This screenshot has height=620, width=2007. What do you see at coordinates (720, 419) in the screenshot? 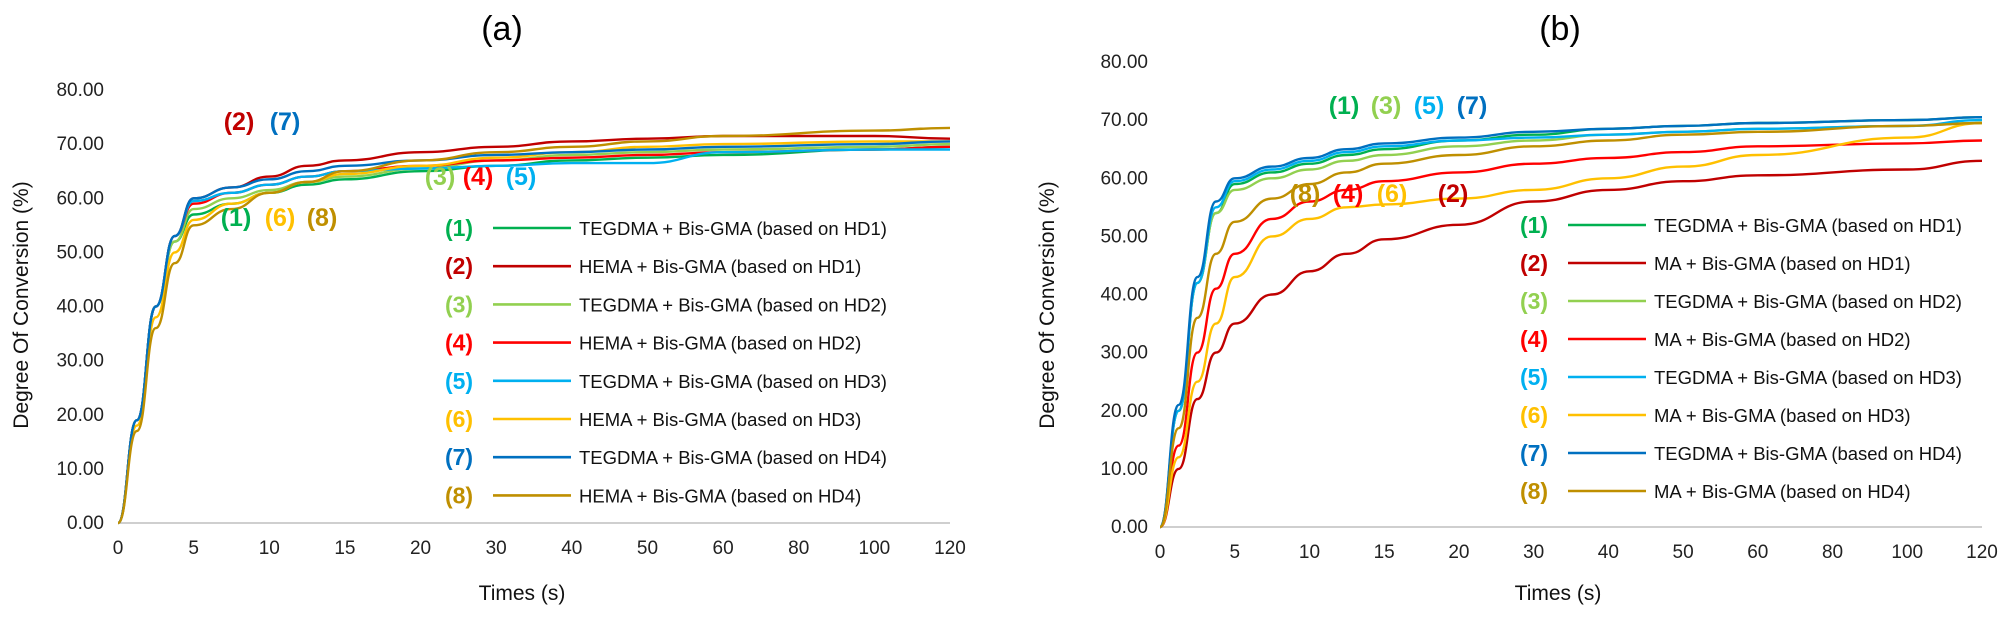
I see `legend-label: HEMA + Bis-GMA (based on HD3)` at bounding box center [720, 419].